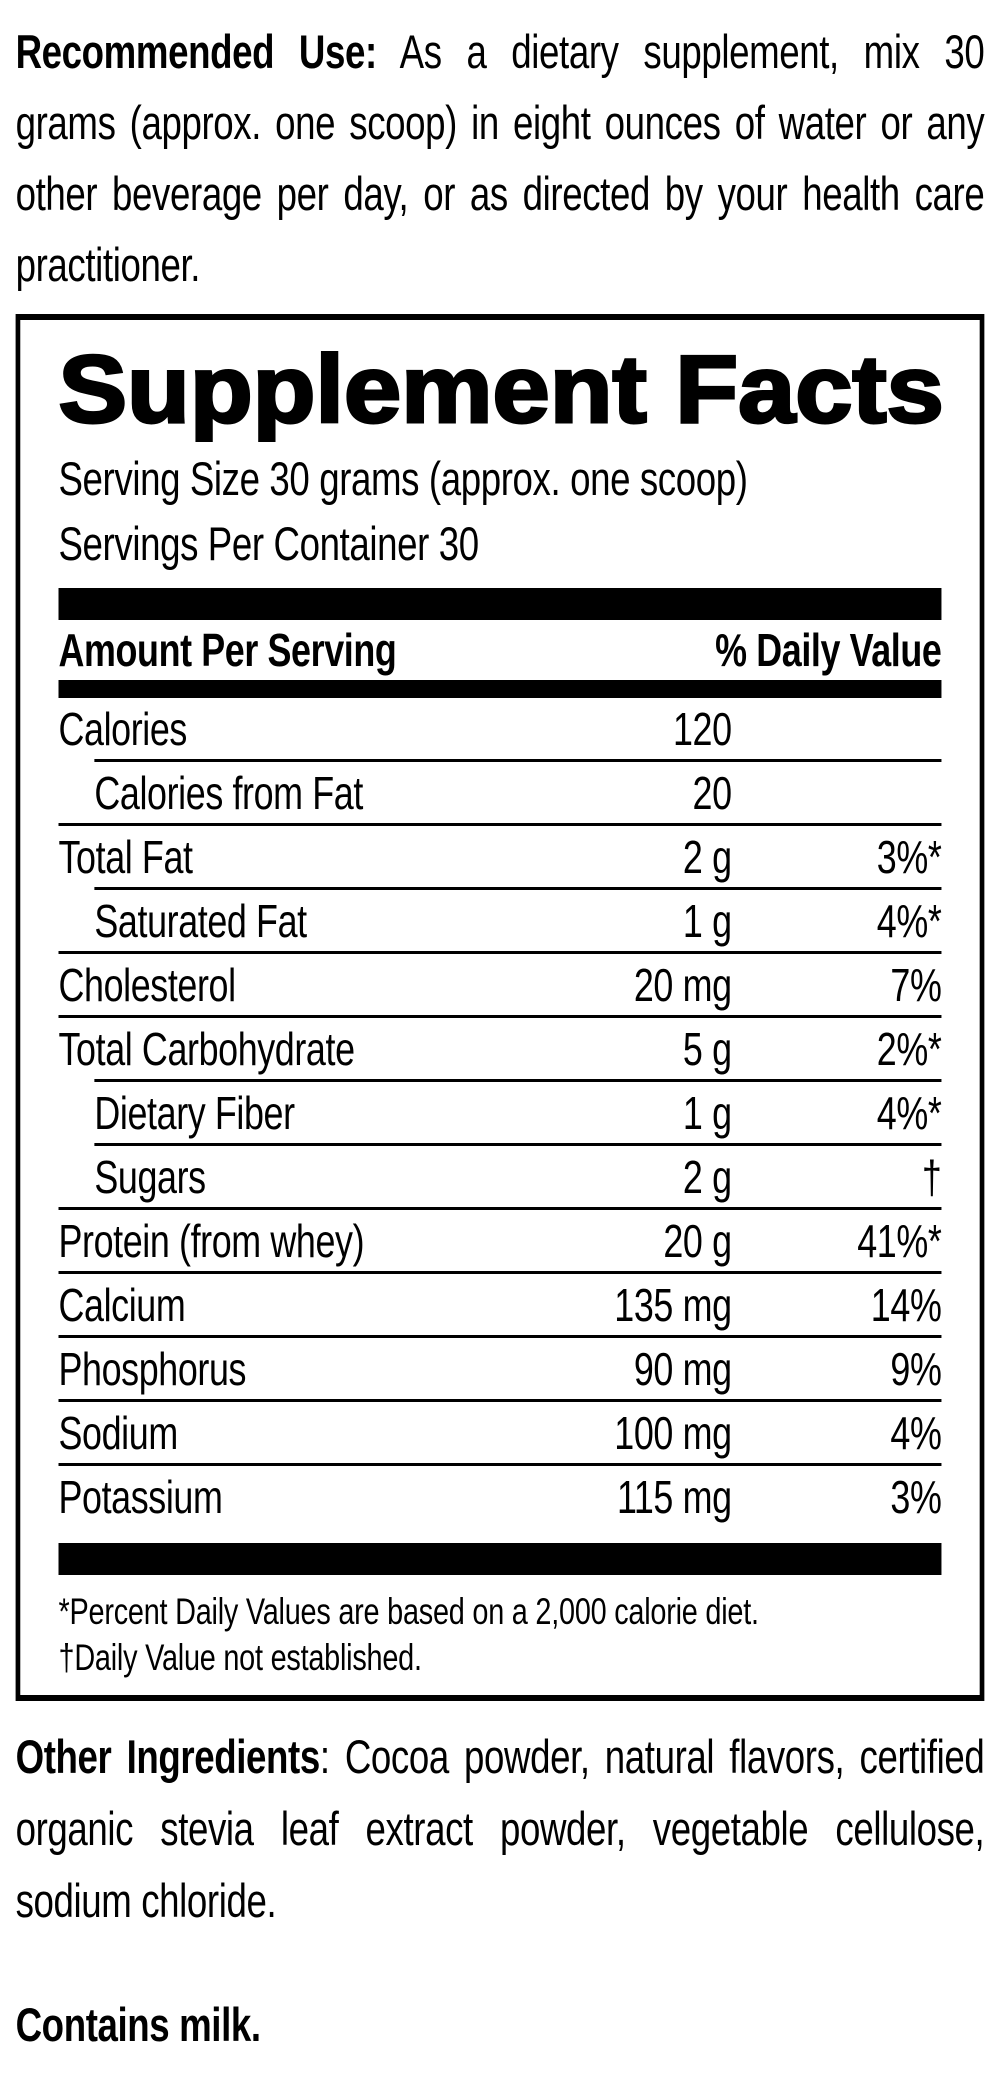  What do you see at coordinates (916, 1496) in the screenshot?
I see `nutrient-daily-value: 3%` at bounding box center [916, 1496].